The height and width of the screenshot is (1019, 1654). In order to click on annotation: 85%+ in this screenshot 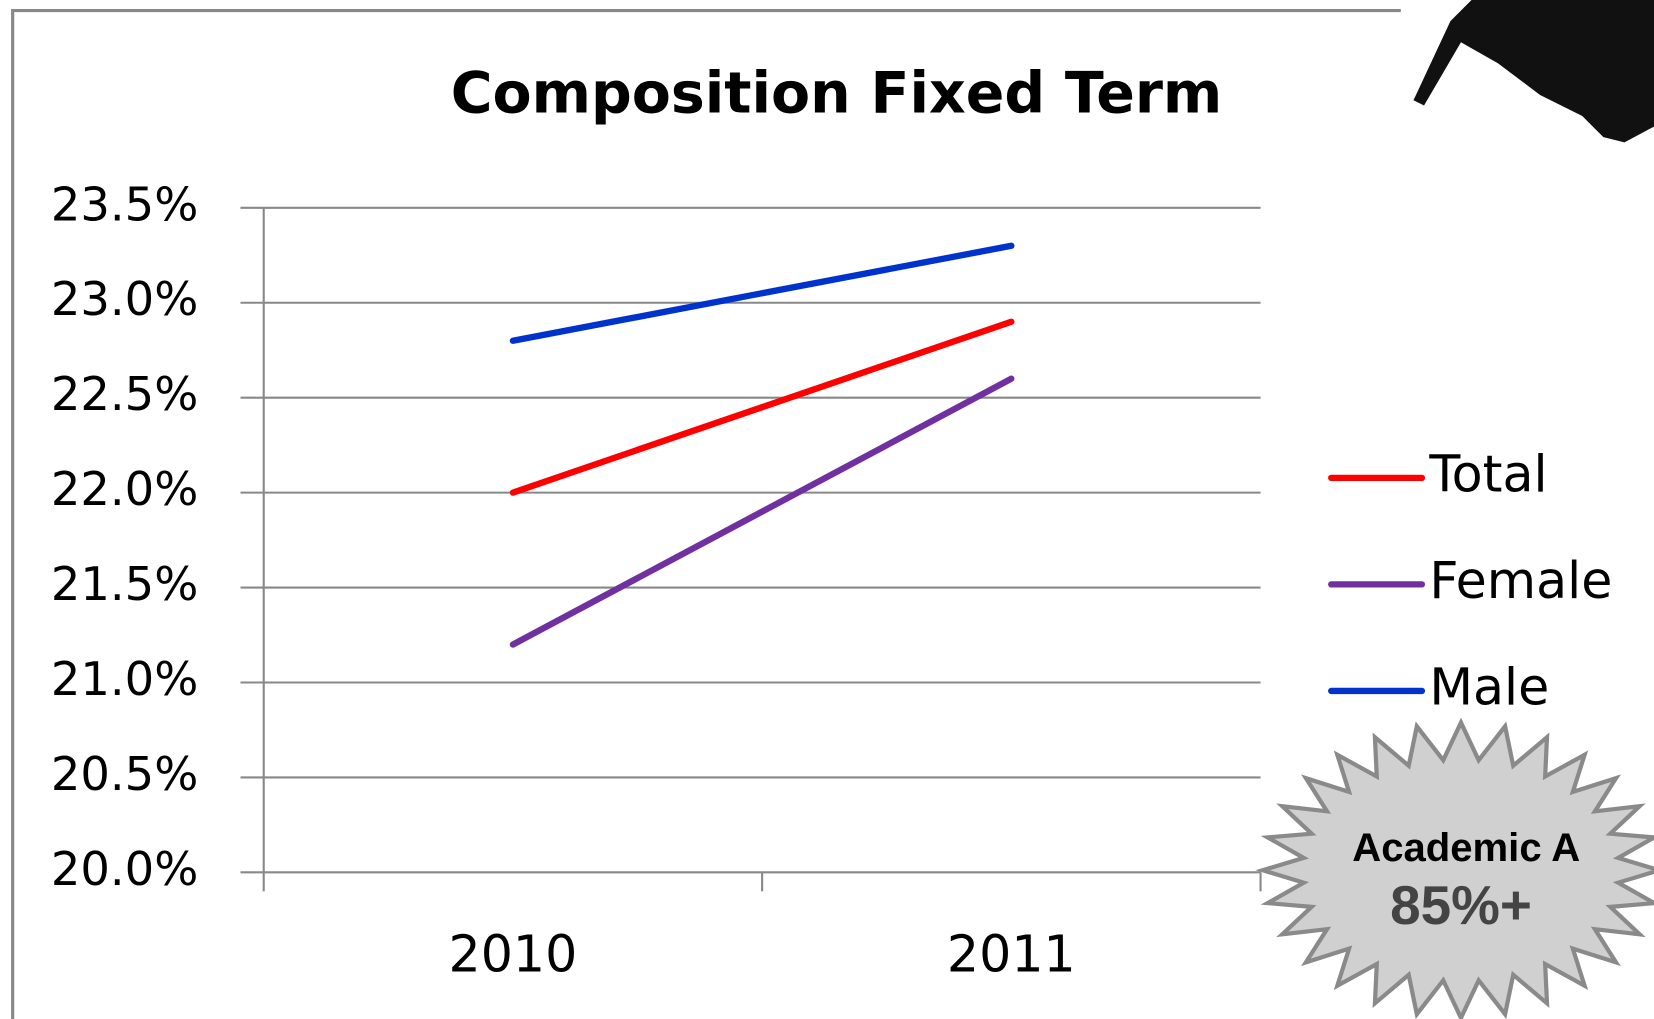, I will do `click(1461, 905)`.